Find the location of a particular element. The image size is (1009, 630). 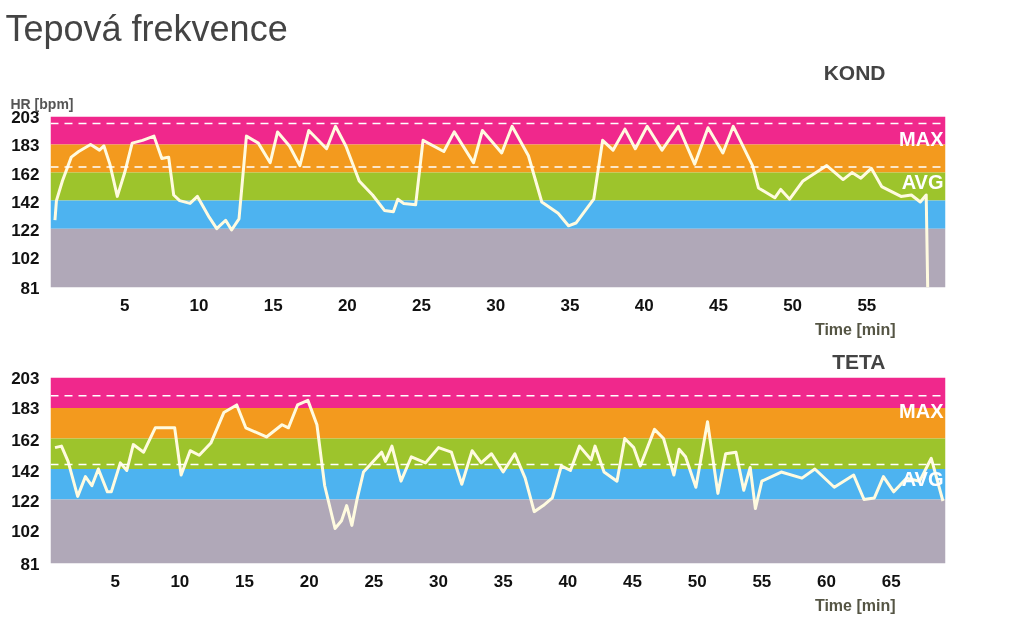

x-tick-label: 65 is located at coordinates (891, 581).